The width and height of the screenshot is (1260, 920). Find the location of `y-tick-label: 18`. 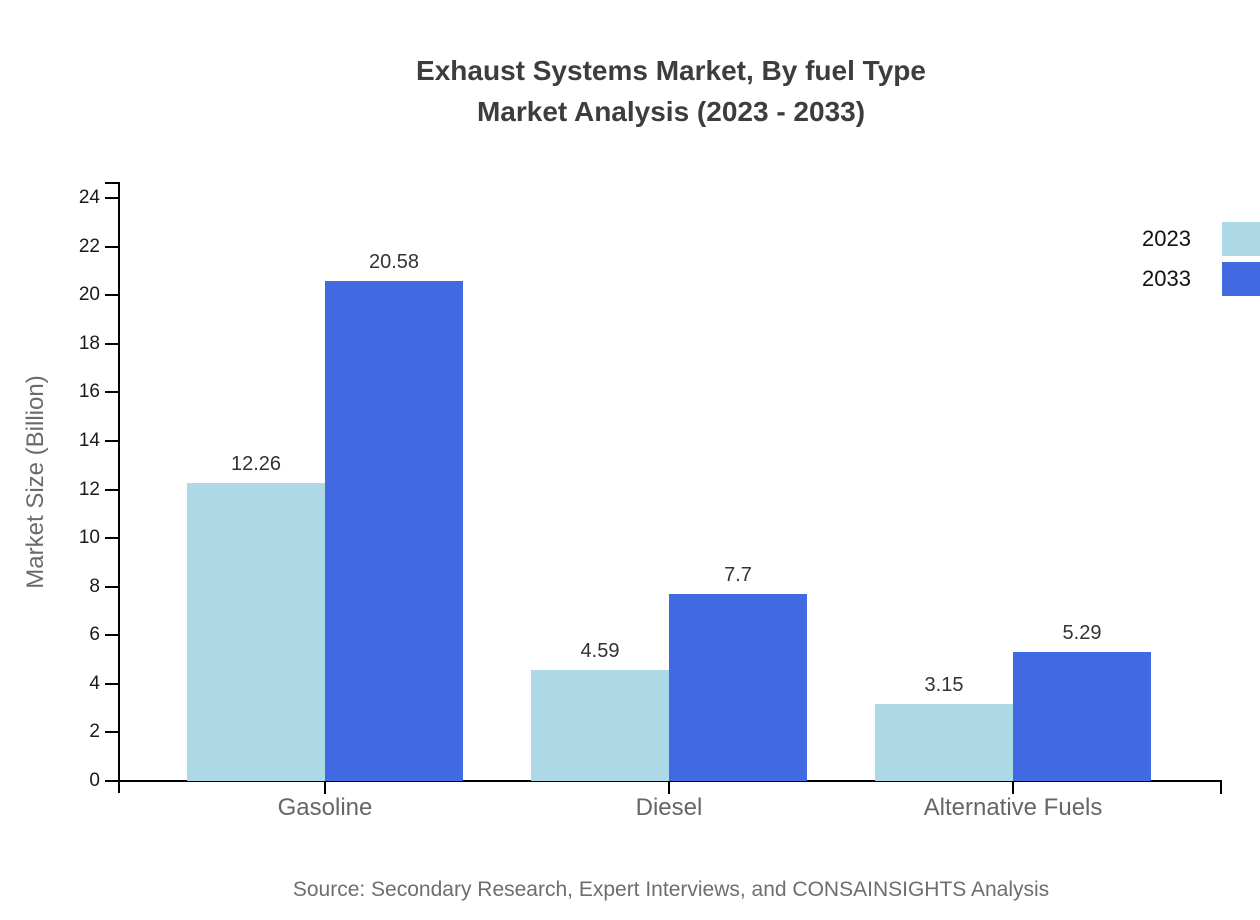

y-tick-label: 18 is located at coordinates (89, 343).